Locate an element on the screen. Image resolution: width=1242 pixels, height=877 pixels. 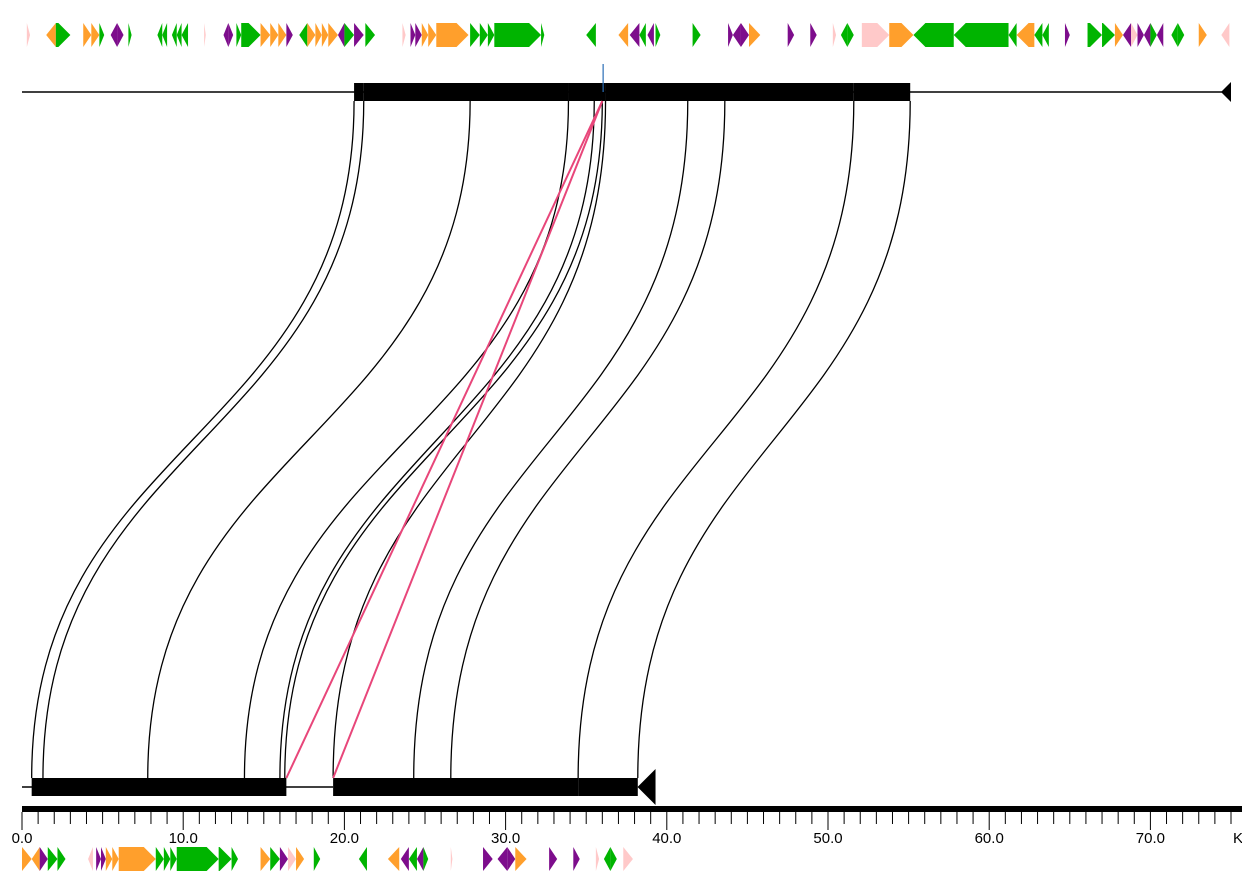
top-genome-end-arrow is located at coordinates (1226, 92).